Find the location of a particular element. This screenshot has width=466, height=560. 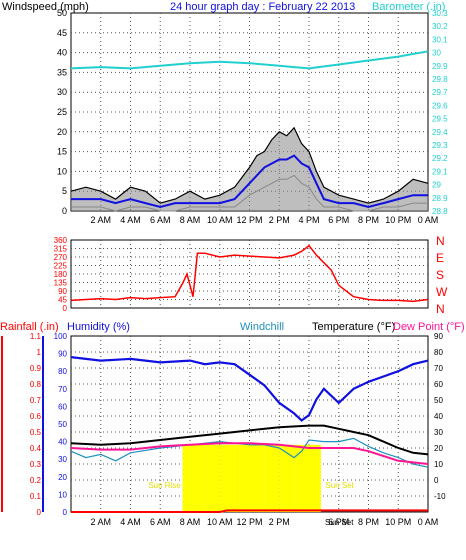

direction-y-tick: 315 is located at coordinates (61, 249).